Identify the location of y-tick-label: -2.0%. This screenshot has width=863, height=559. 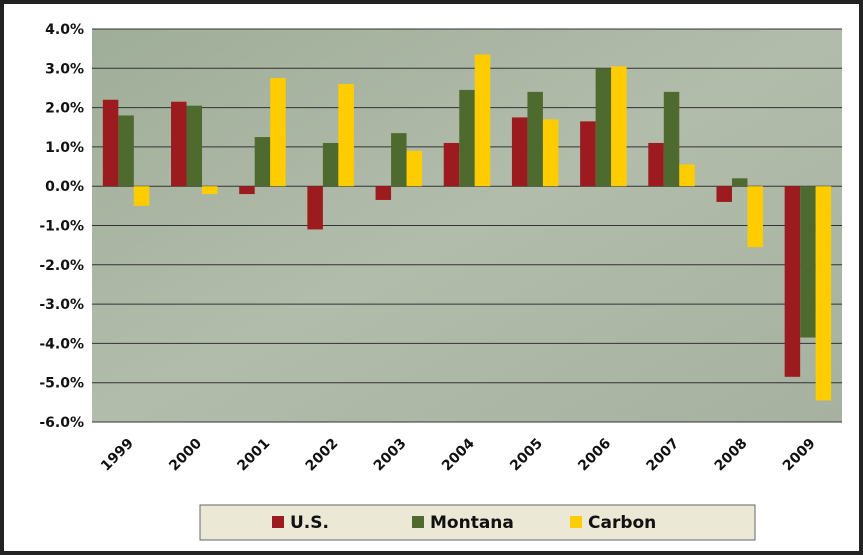
(61, 266).